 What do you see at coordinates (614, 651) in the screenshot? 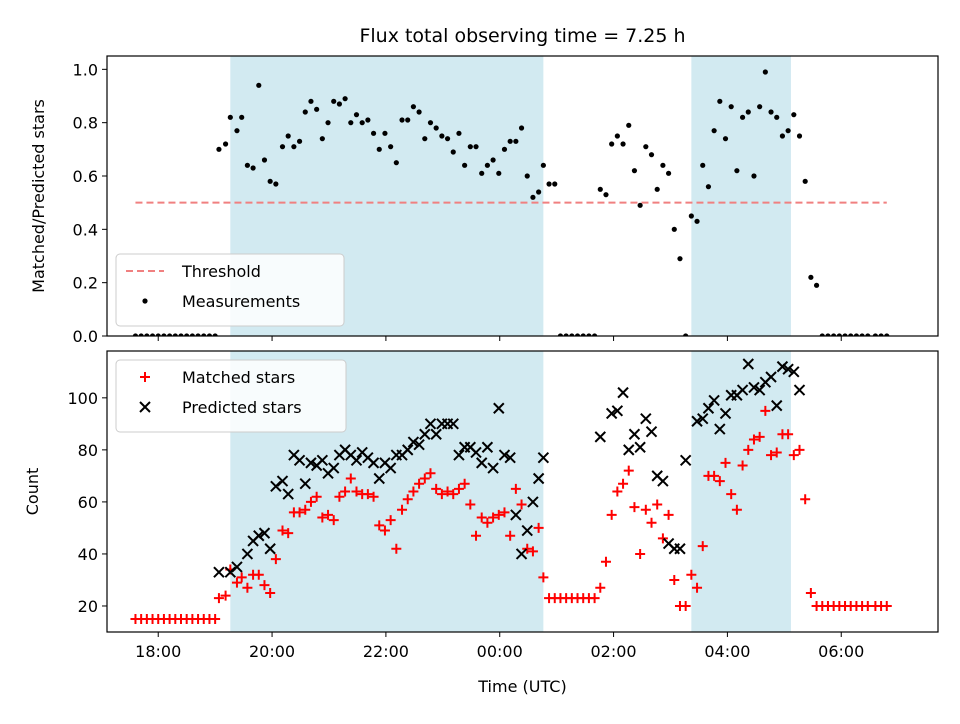
I see `x-tick-label: 02:00` at bounding box center [614, 651].